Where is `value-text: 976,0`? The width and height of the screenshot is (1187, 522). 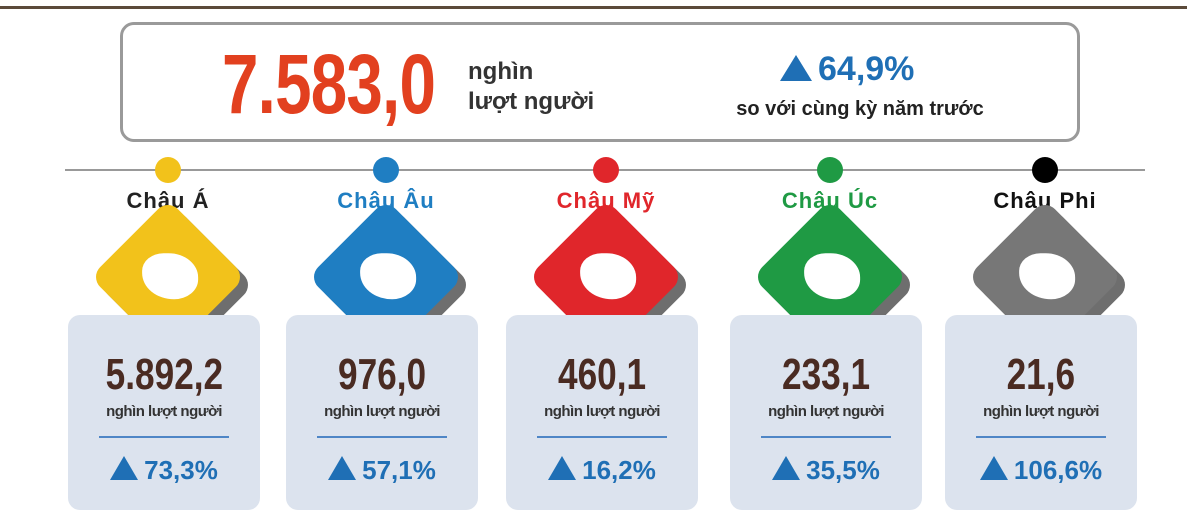
value-text: 976,0 is located at coordinates (382, 374).